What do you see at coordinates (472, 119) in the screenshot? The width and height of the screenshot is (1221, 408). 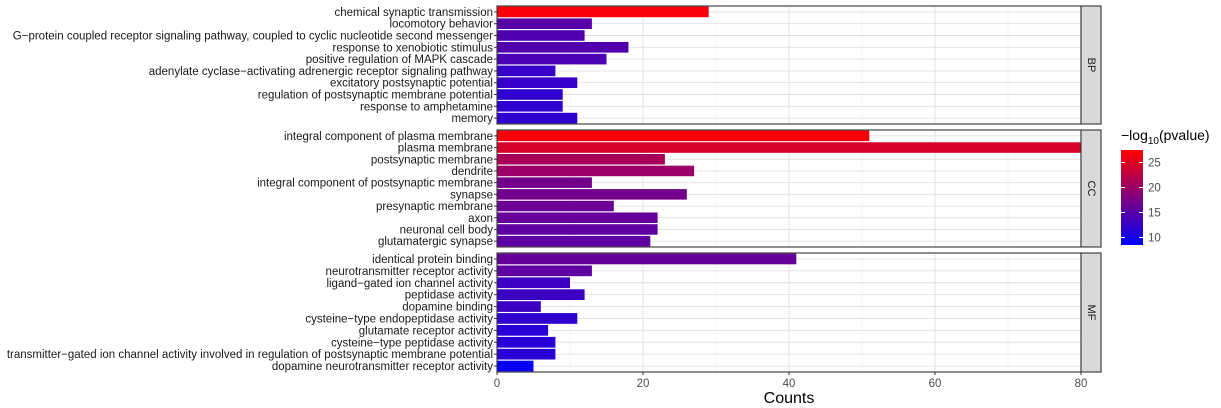 I see `category-label: memory` at bounding box center [472, 119].